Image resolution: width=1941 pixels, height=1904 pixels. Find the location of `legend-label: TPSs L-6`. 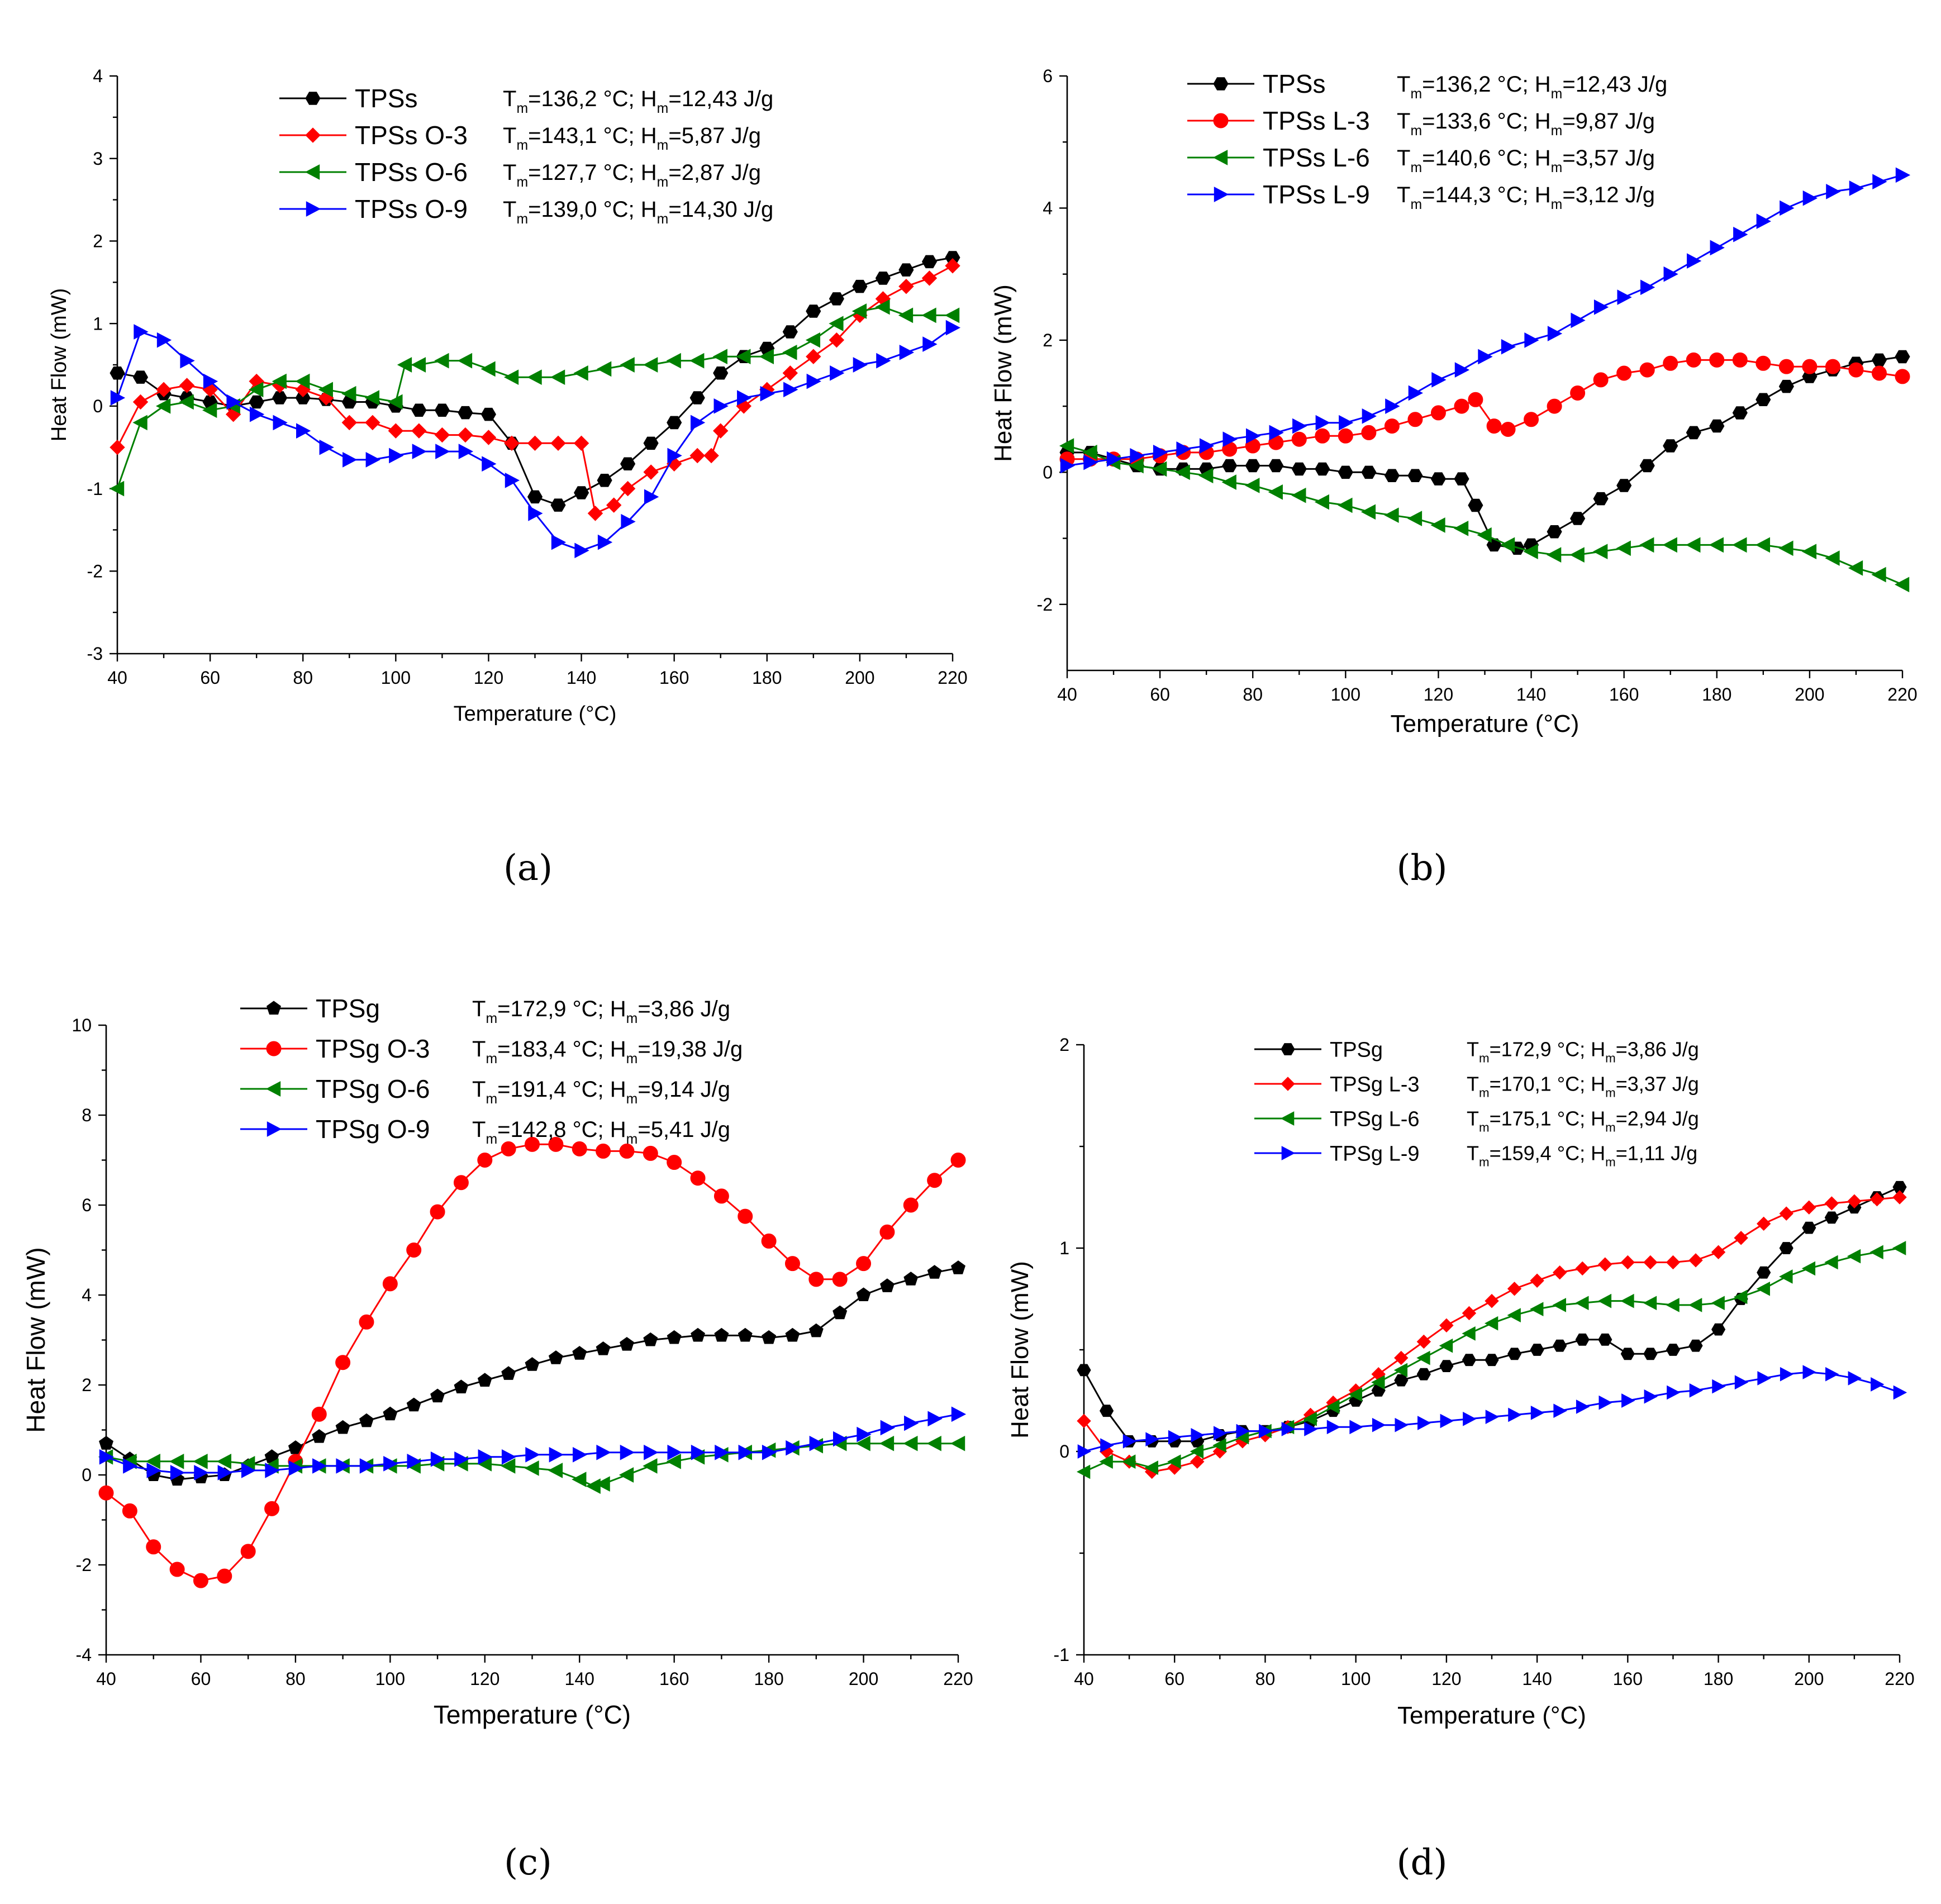

legend-label: TPSs L-6 is located at coordinates (1316, 157).